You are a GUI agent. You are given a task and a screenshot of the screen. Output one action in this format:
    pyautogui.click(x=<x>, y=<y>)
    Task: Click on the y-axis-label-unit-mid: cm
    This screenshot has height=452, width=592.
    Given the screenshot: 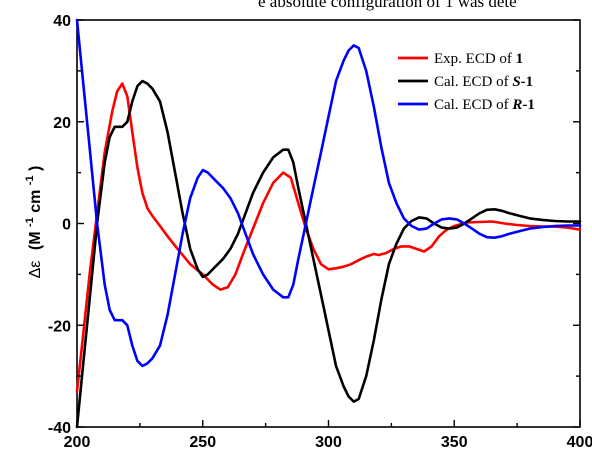 What is the action you would take?
    pyautogui.click(x=35, y=201)
    